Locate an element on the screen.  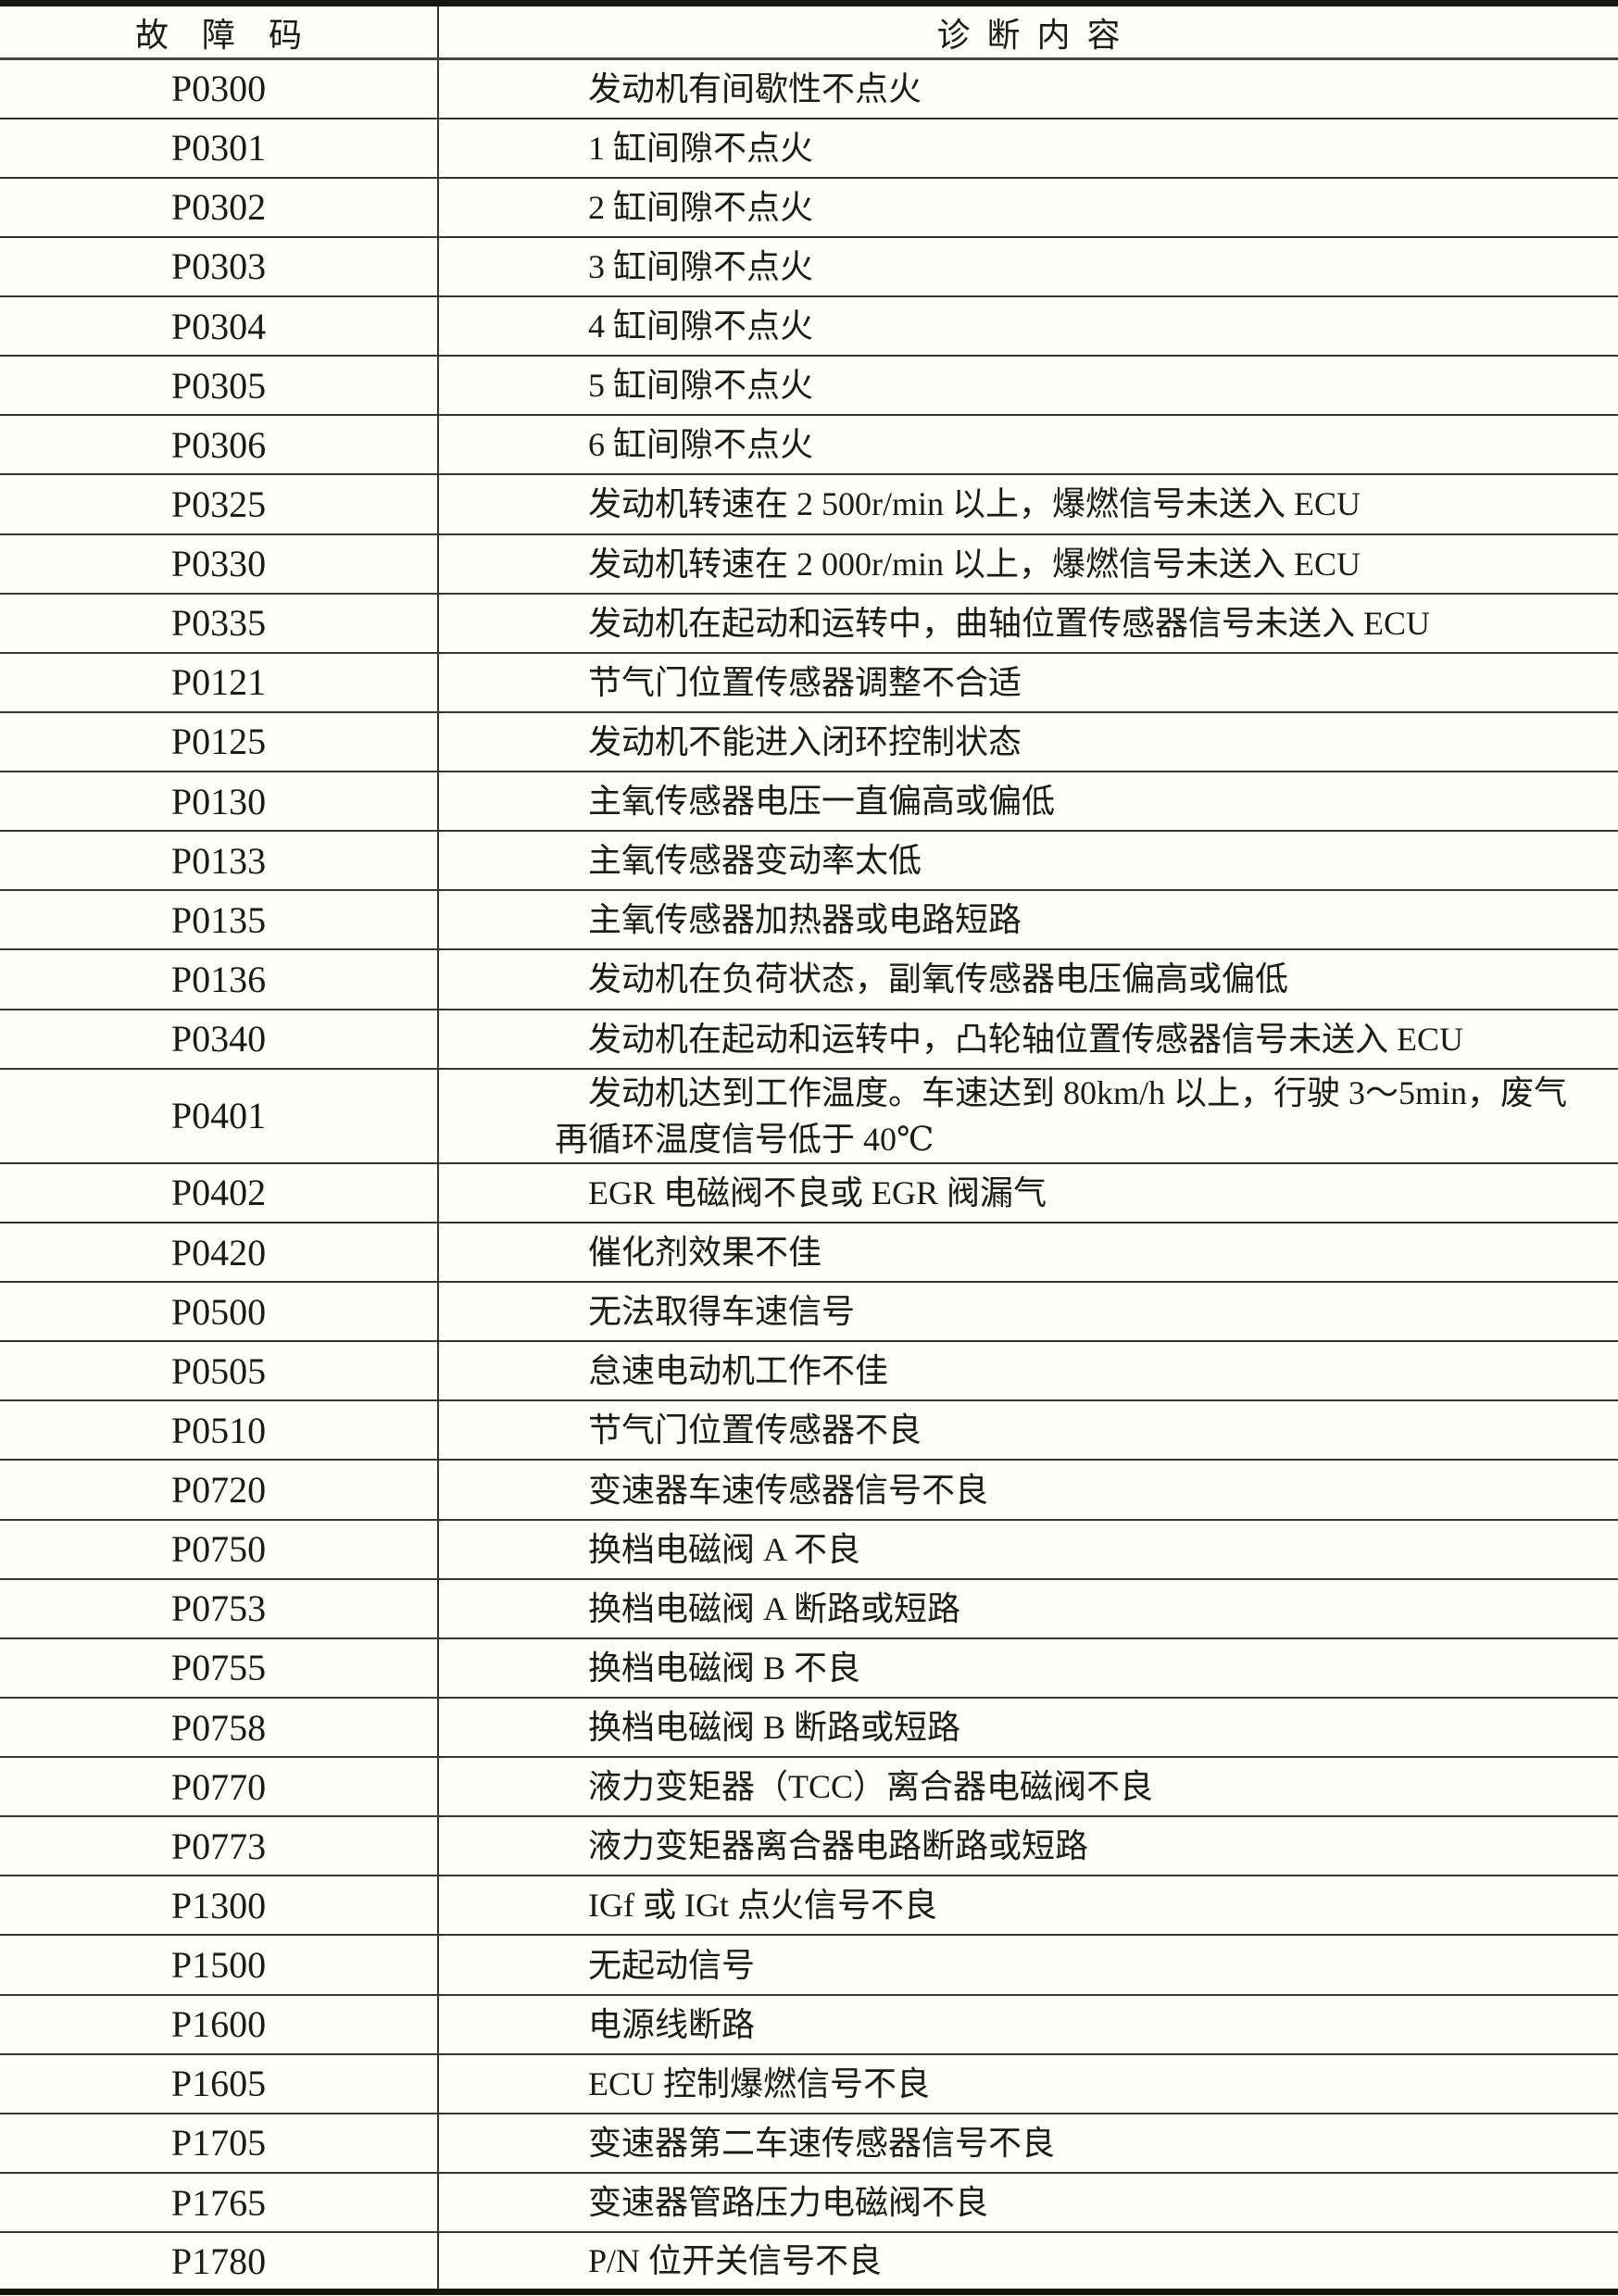
diagnosis-cell: 换档电磁阀 B 不良 is located at coordinates (1028, 1668).